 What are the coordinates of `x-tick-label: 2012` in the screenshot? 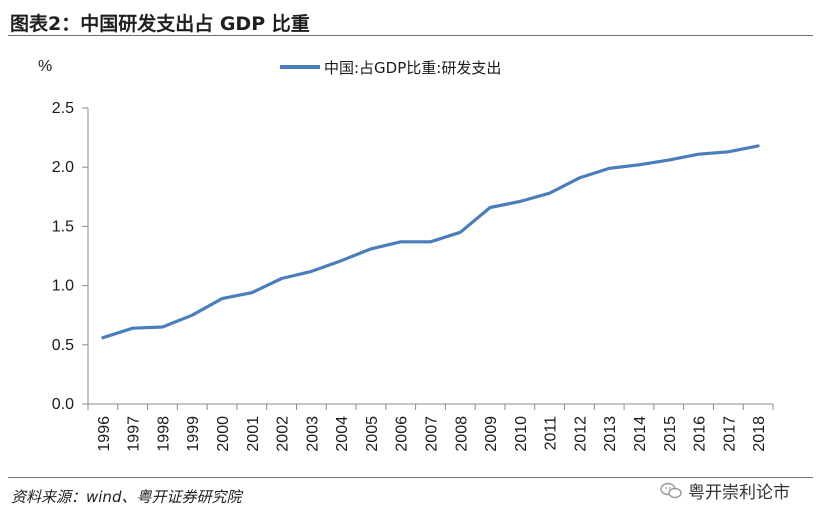 It's located at (580, 434).